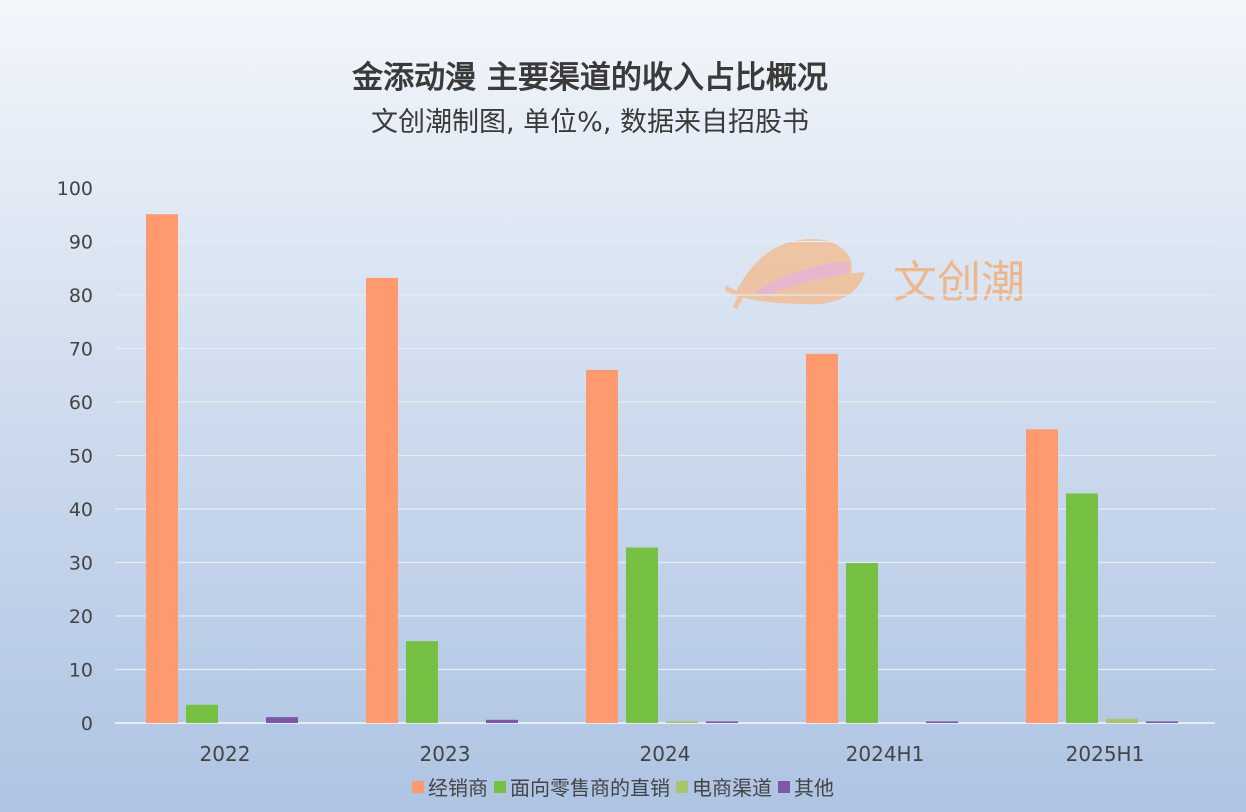  What do you see at coordinates (81, 510) in the screenshot?
I see `y-tick-label: 40` at bounding box center [81, 510].